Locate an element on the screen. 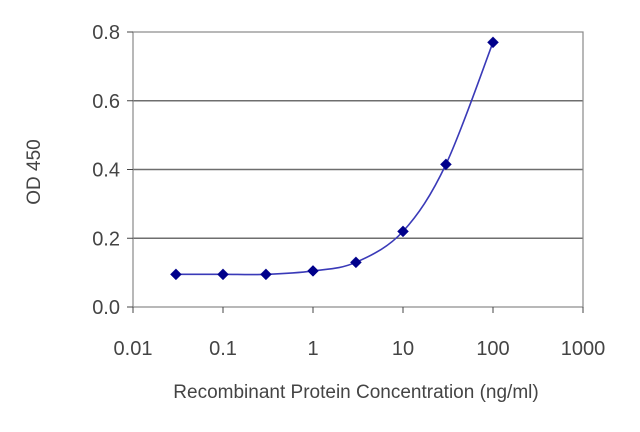 The height and width of the screenshot is (432, 640). y-tick-label: 0.4 is located at coordinates (106, 171).